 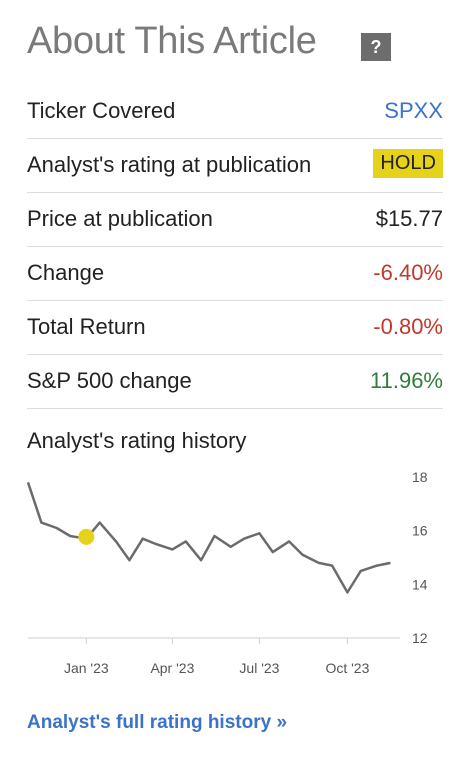 What do you see at coordinates (420, 638) in the screenshot?
I see `y-tick-label: 12` at bounding box center [420, 638].